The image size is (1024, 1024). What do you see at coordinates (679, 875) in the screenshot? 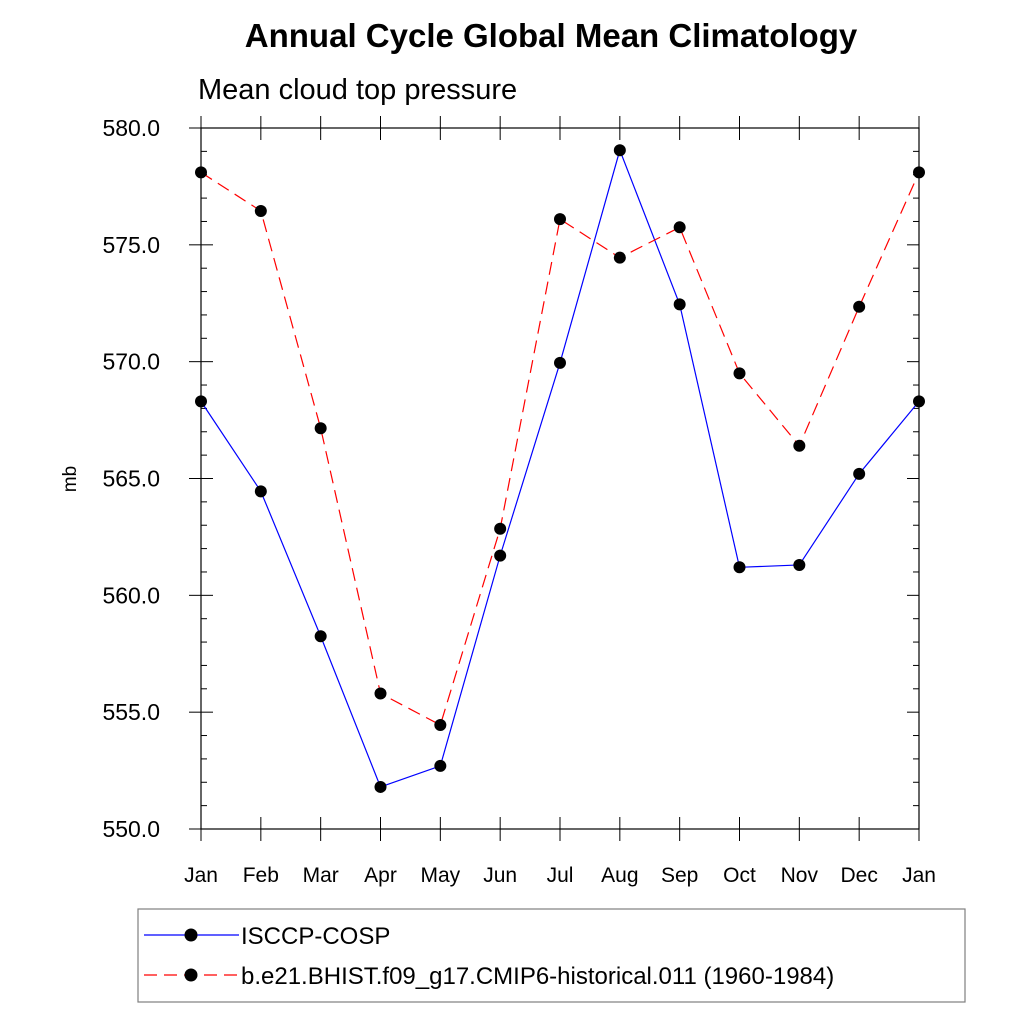
I see `x-tick-label: Sep` at bounding box center [679, 875].